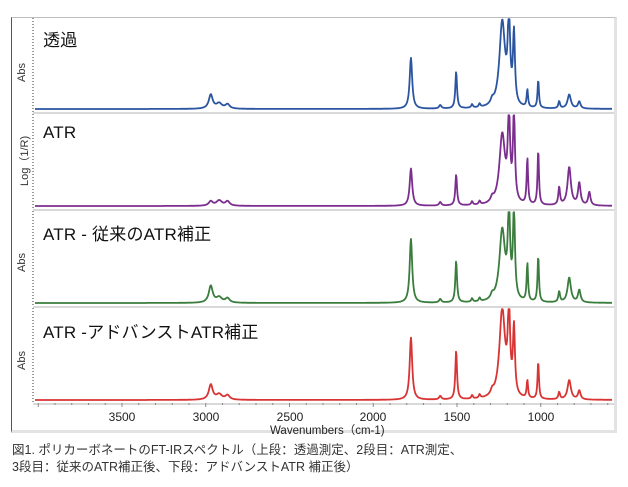 This screenshot has height=487, width=628. What do you see at coordinates (60, 132) in the screenshot?
I see `panel-title-atr: ATR` at bounding box center [60, 132].